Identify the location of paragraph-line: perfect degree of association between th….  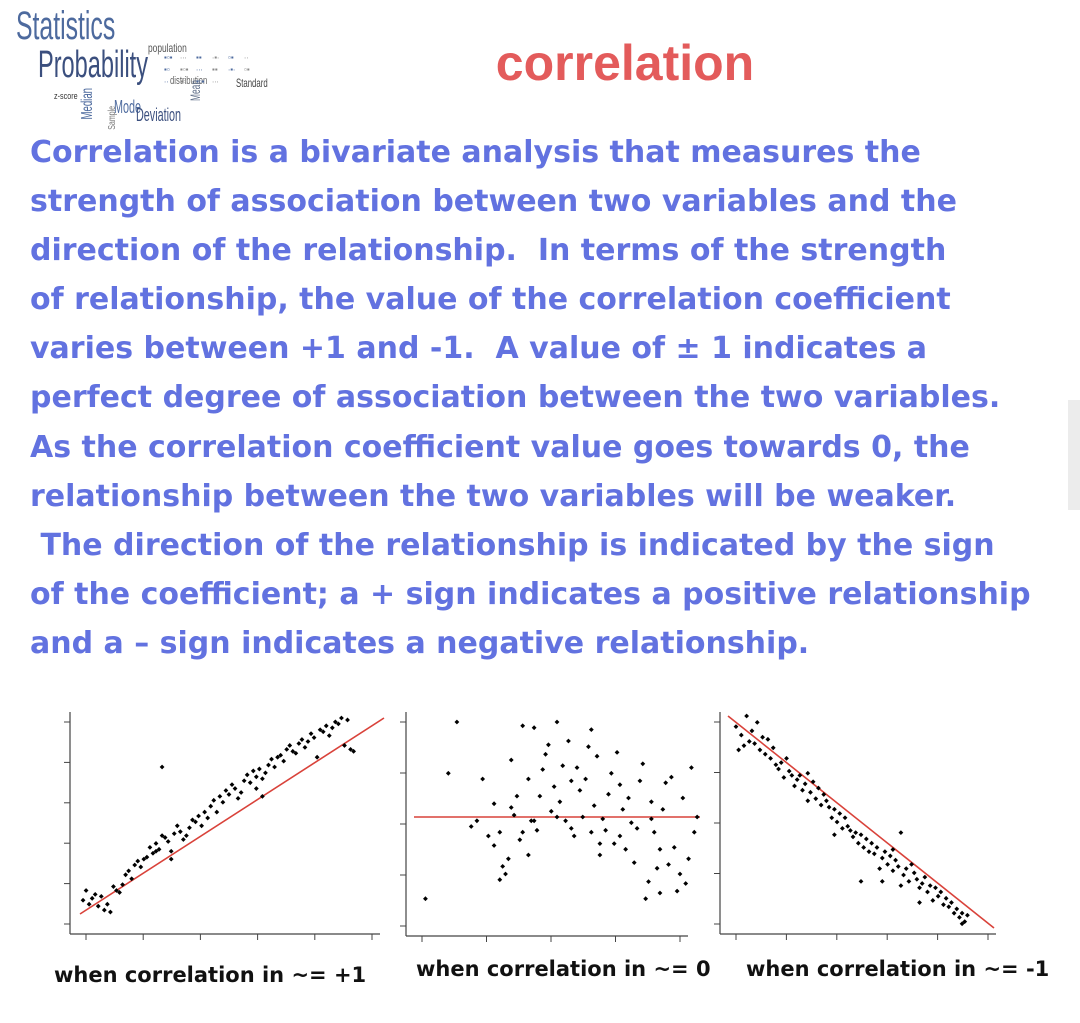
(515, 398).